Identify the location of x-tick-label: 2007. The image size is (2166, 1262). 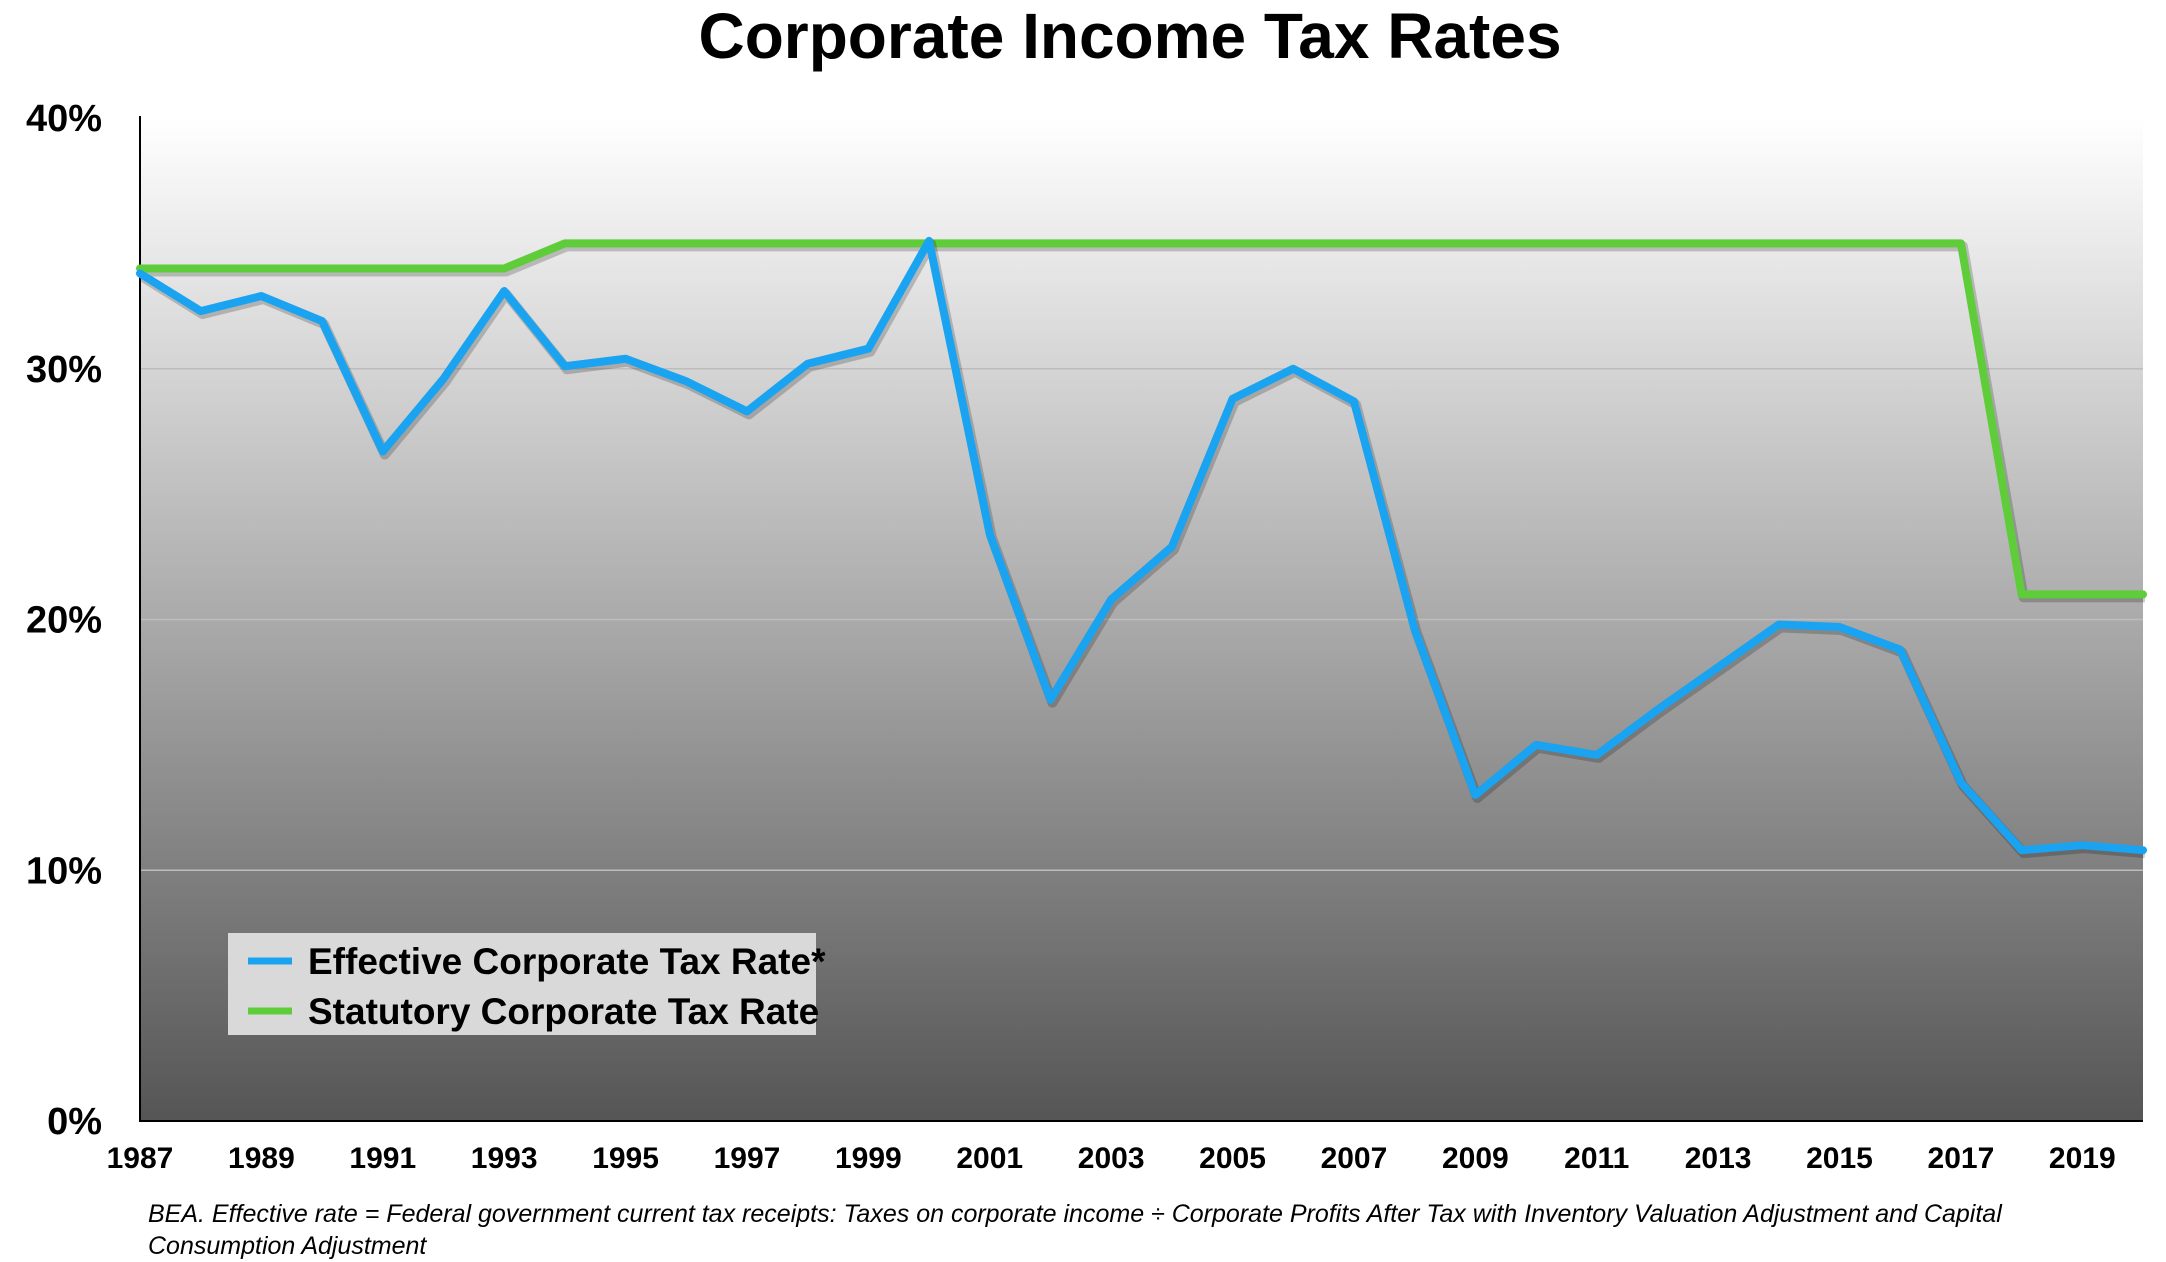
(1354, 1158).